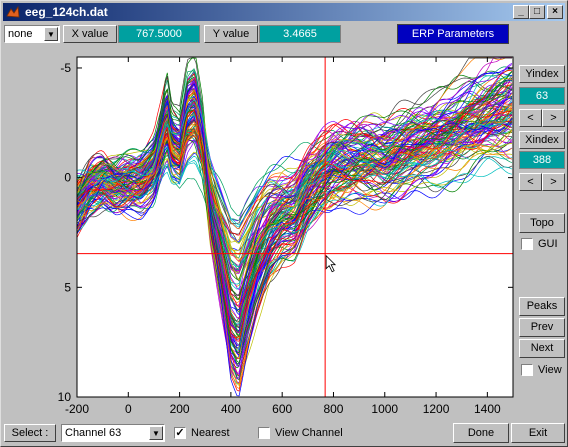  I want to click on prev-button: Prev, so click(542, 327).